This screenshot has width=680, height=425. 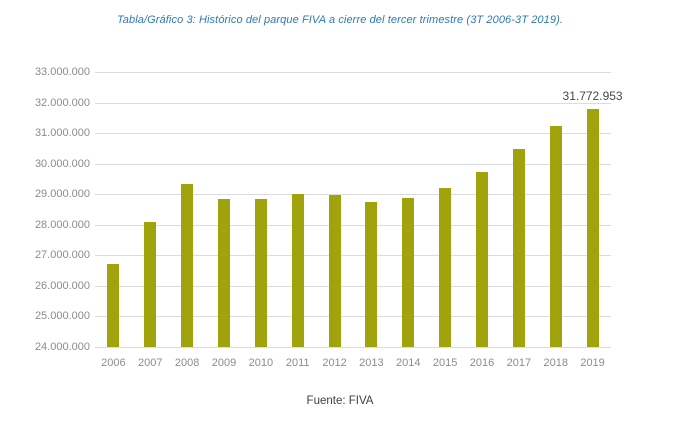 I want to click on bar-2014, so click(x=408, y=272).